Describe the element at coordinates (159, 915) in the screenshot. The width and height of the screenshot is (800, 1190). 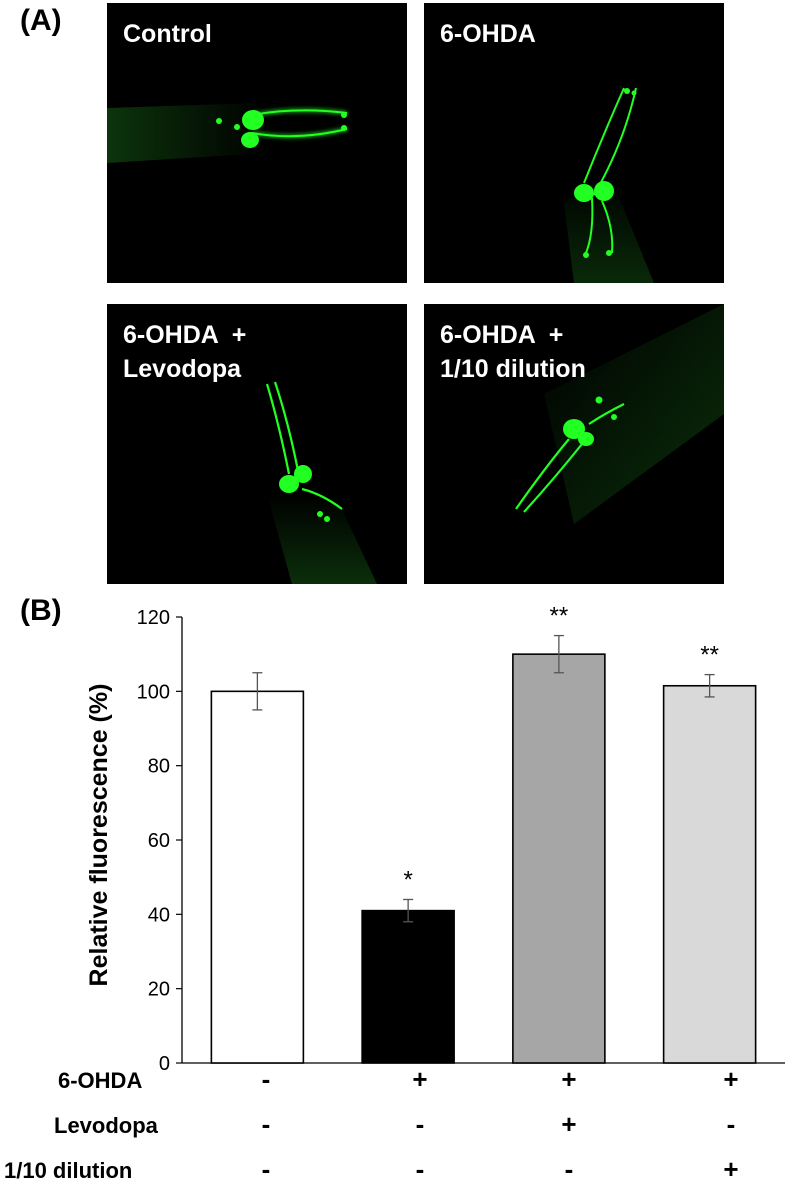
I see `y-tick-label: 40` at that location.